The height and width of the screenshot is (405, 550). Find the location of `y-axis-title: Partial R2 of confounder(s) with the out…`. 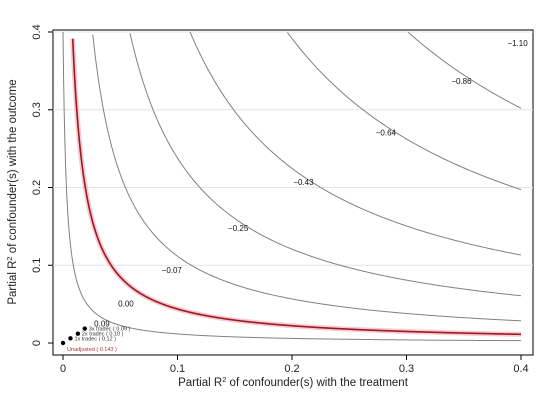

y-axis-title: Partial R2 of confounder(s) with the out… is located at coordinates (12, 191).